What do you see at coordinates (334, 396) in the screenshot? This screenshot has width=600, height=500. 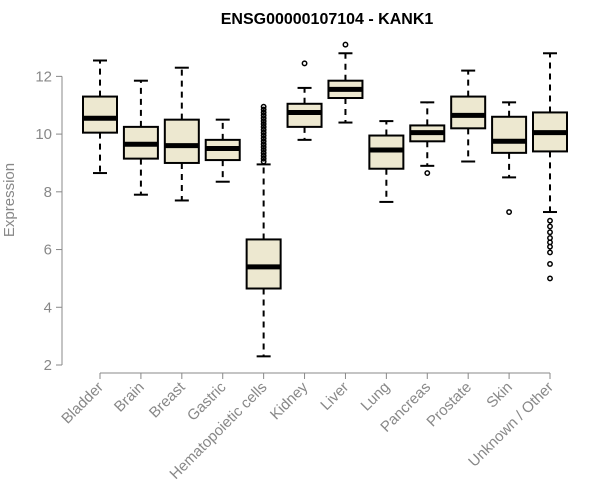 I see `category-label: Liver` at bounding box center [334, 396].